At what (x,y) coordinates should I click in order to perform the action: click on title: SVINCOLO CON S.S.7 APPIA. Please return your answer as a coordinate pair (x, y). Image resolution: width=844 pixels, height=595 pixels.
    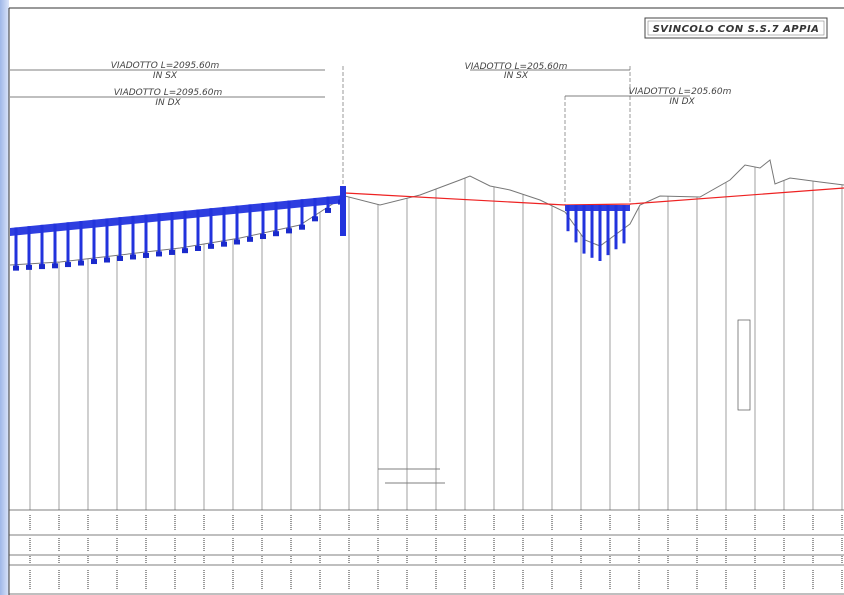
    Looking at the image, I should click on (736, 29).